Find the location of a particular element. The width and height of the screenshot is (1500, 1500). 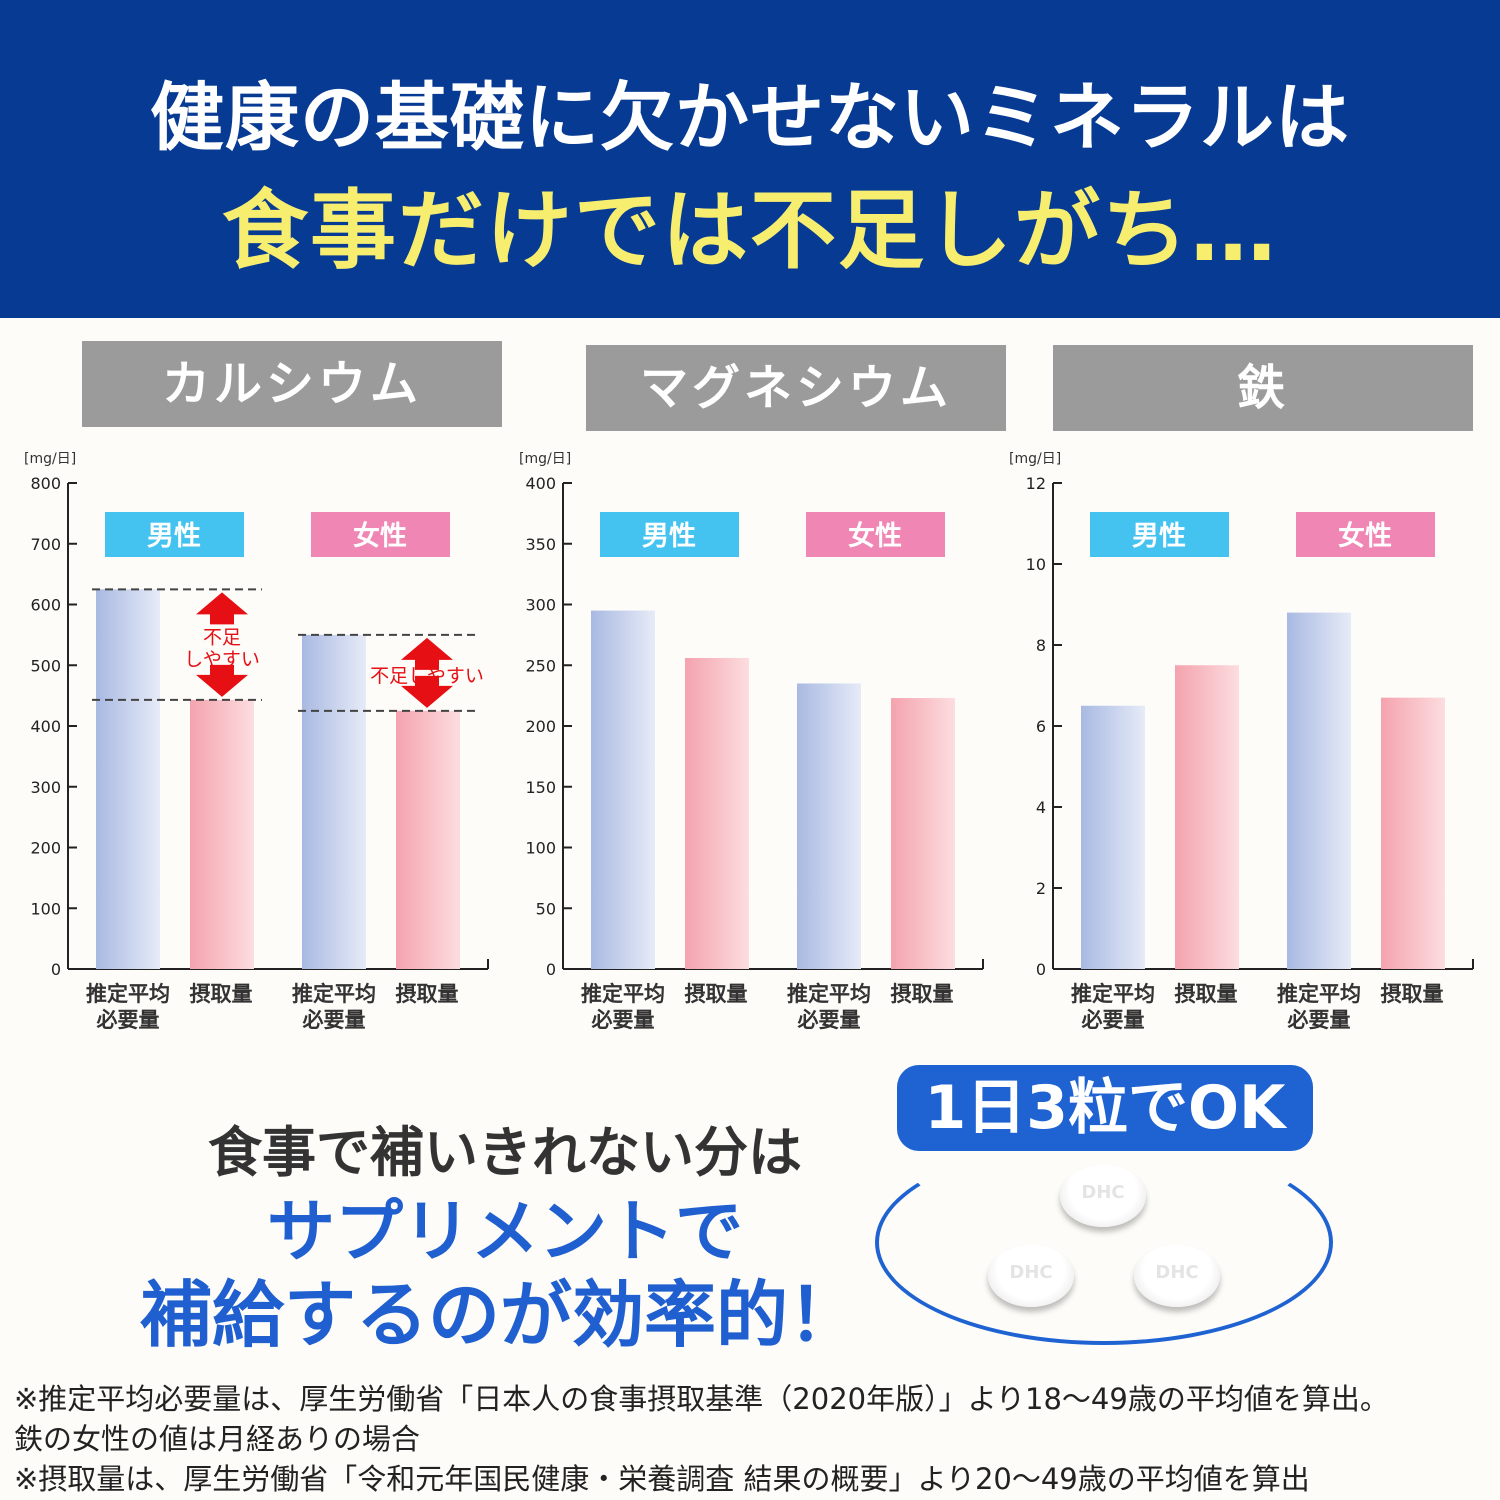

chart-title-iron: 鉄 is located at coordinates (1263, 388).